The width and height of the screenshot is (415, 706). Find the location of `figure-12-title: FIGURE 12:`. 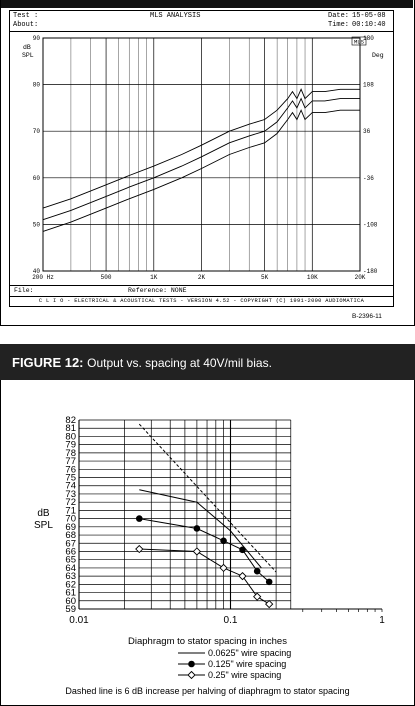

figure-12-title: FIGURE 12: is located at coordinates (48, 362).